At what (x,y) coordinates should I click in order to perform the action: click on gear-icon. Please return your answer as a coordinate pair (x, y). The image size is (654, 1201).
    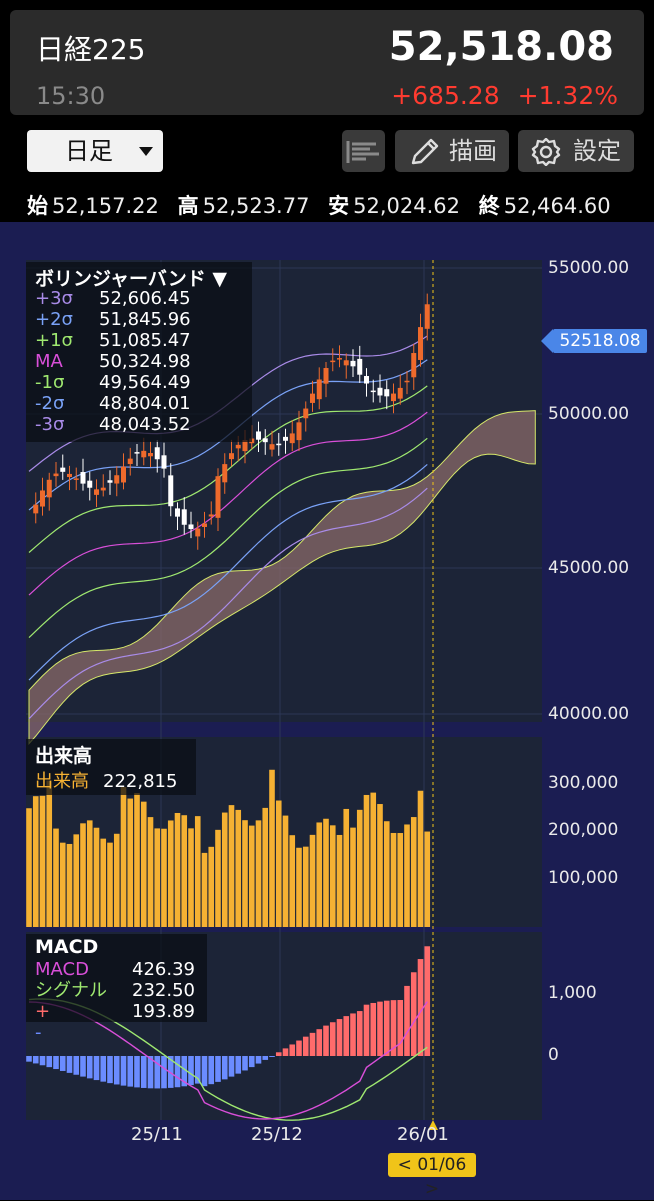
    Looking at the image, I should click on (546, 152).